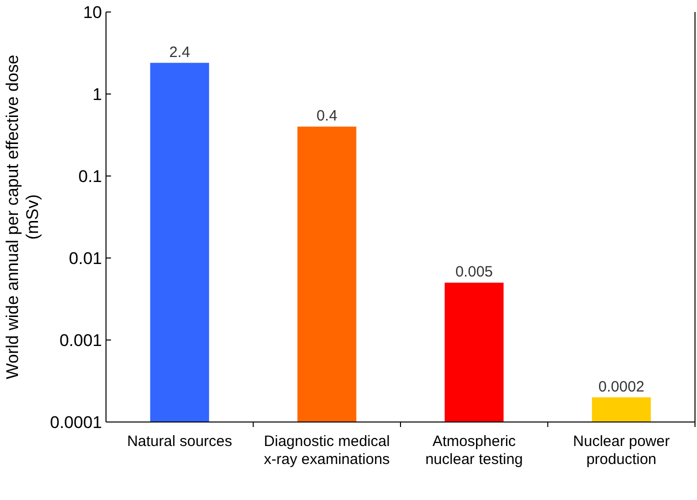 This screenshot has width=697, height=500. I want to click on x-tick-label: Diagnostic medical x-ray examinations, so click(327, 450).